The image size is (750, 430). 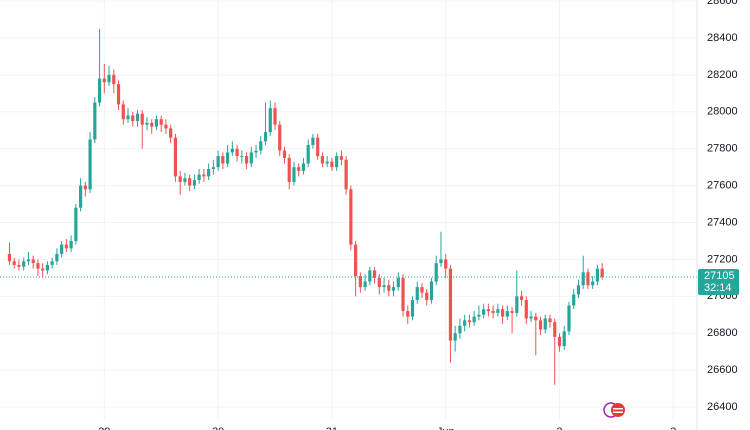 I want to click on y-tick-label: 28400, so click(x=722, y=38).